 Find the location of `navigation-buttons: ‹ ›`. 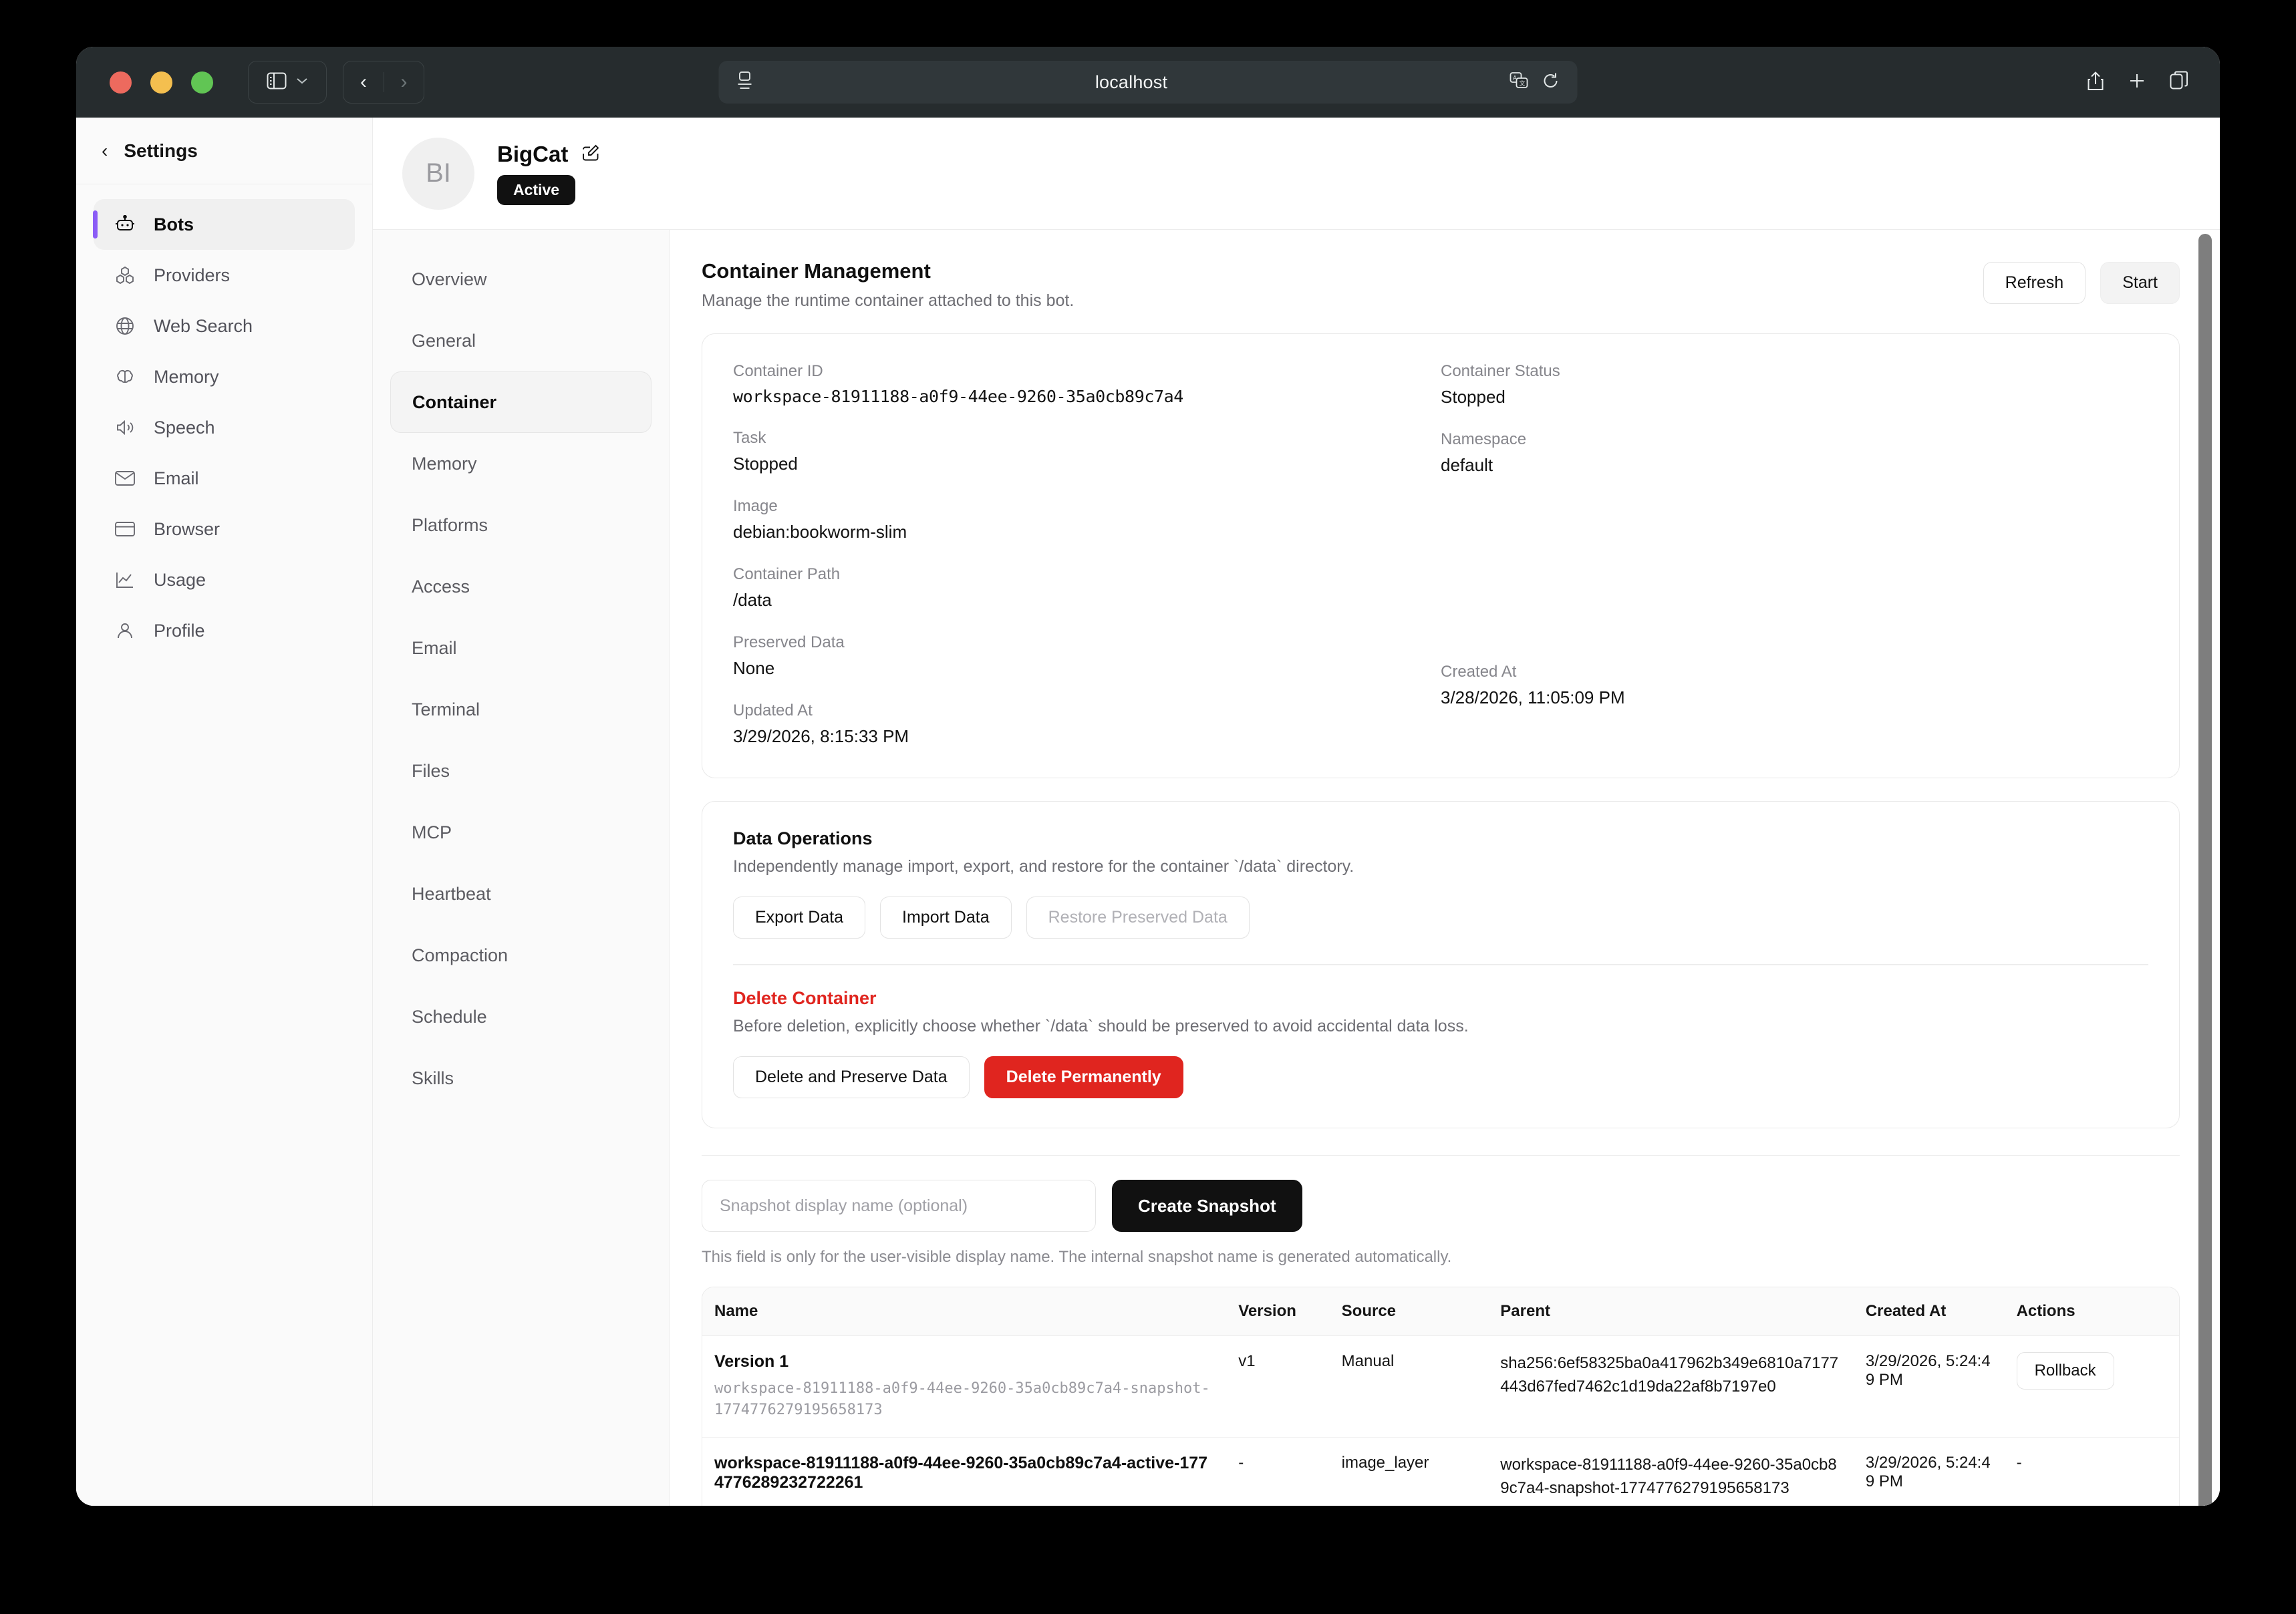

navigation-buttons: ‹ › is located at coordinates (384, 82).